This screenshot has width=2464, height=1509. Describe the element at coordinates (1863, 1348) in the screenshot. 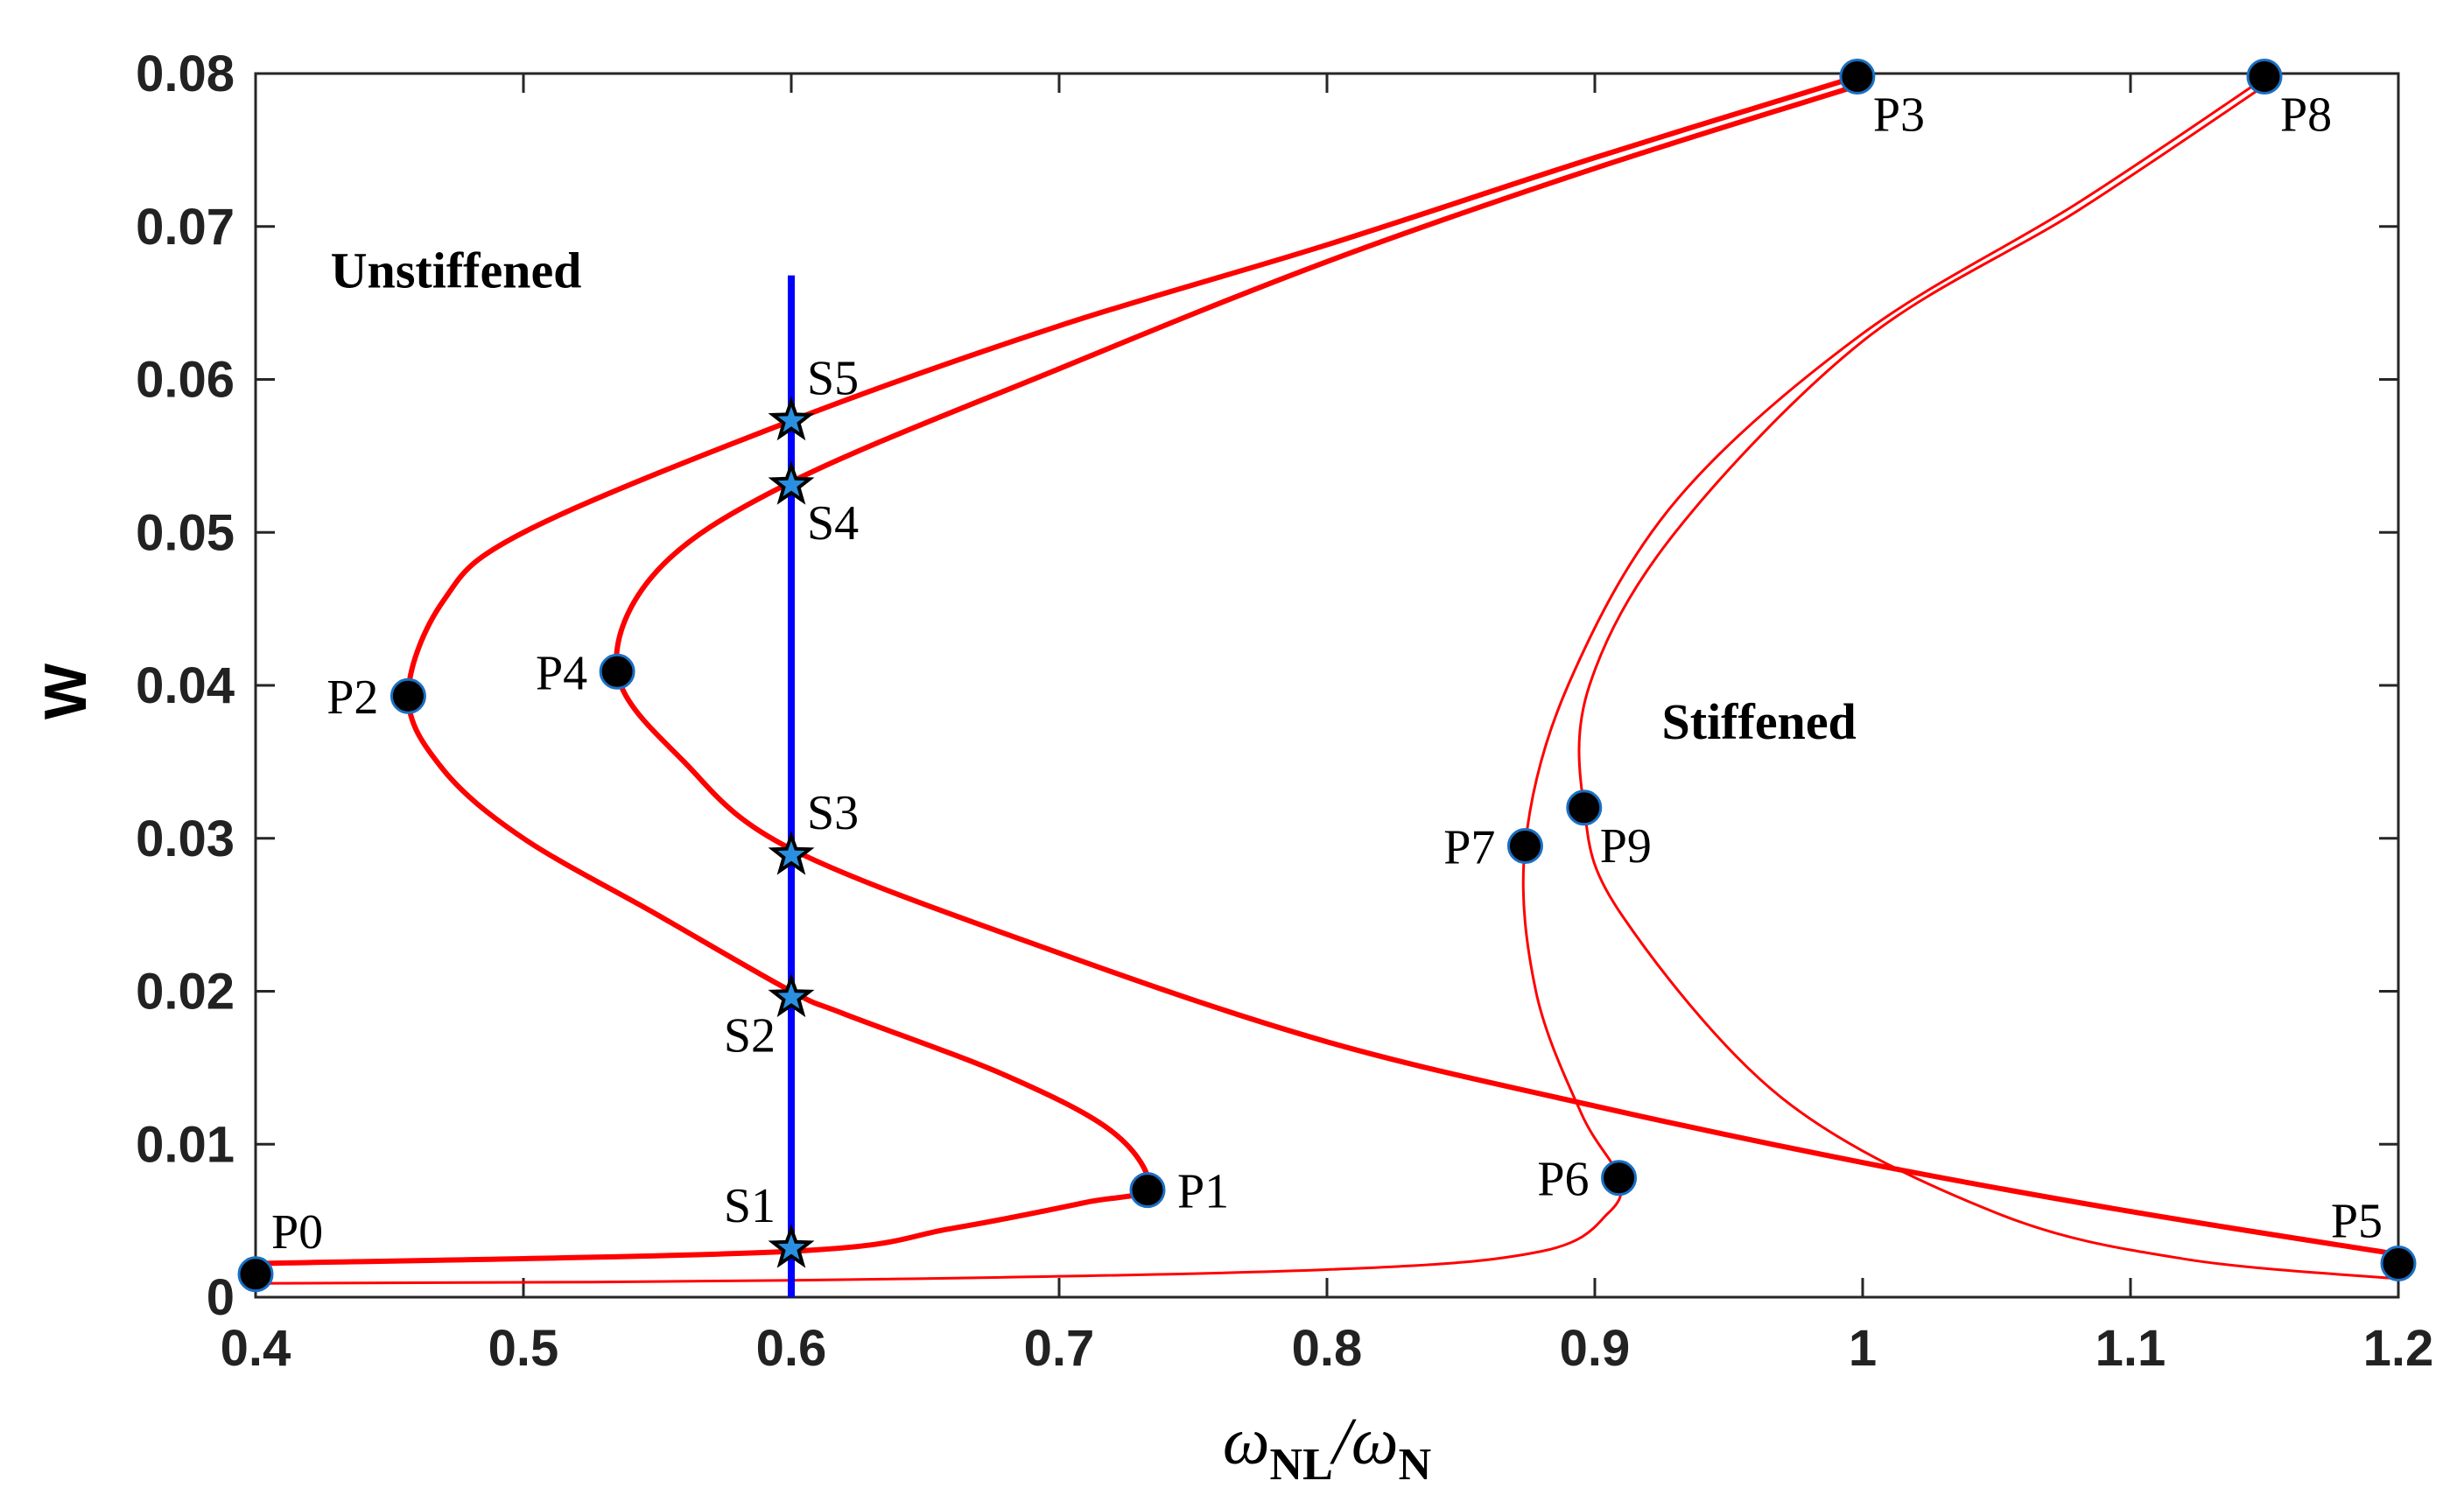

I see `x-tick-label: 1` at that location.